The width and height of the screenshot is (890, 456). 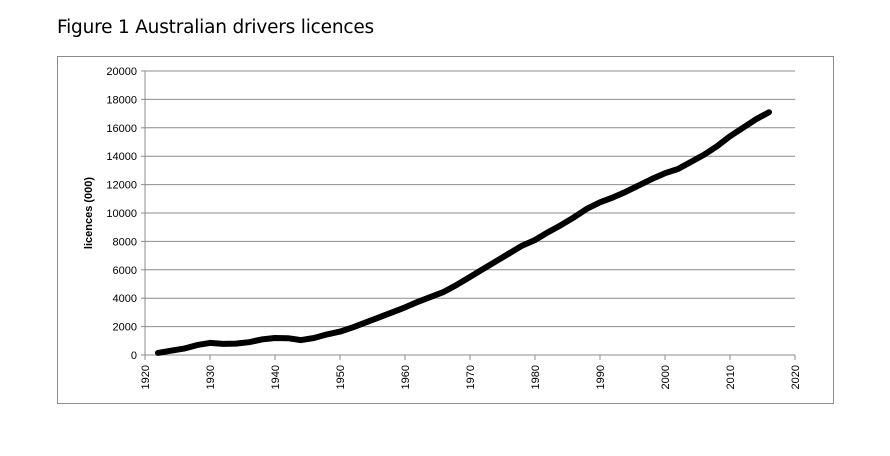 What do you see at coordinates (89, 213) in the screenshot?
I see `y-axis-title: licences (000)` at bounding box center [89, 213].